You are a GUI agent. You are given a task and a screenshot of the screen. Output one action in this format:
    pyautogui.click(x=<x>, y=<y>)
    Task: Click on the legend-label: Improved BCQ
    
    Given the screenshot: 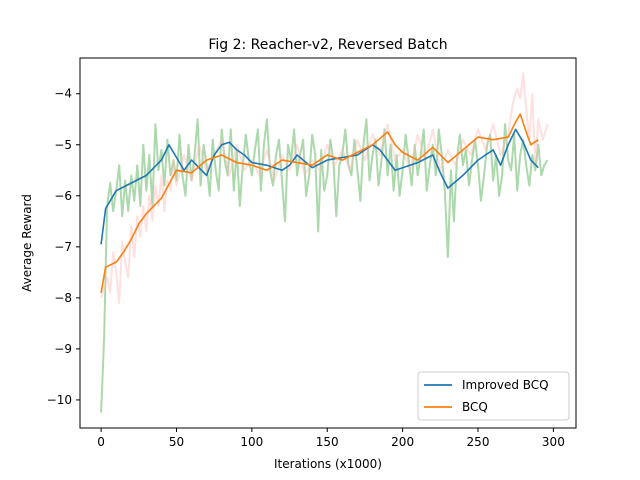 What is the action you would take?
    pyautogui.click(x=505, y=385)
    